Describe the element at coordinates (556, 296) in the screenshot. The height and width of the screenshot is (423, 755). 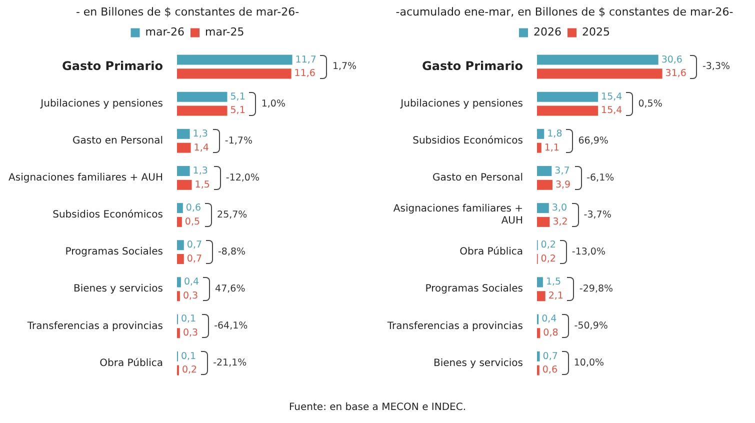
I see `data-label: 2,1` at that location.